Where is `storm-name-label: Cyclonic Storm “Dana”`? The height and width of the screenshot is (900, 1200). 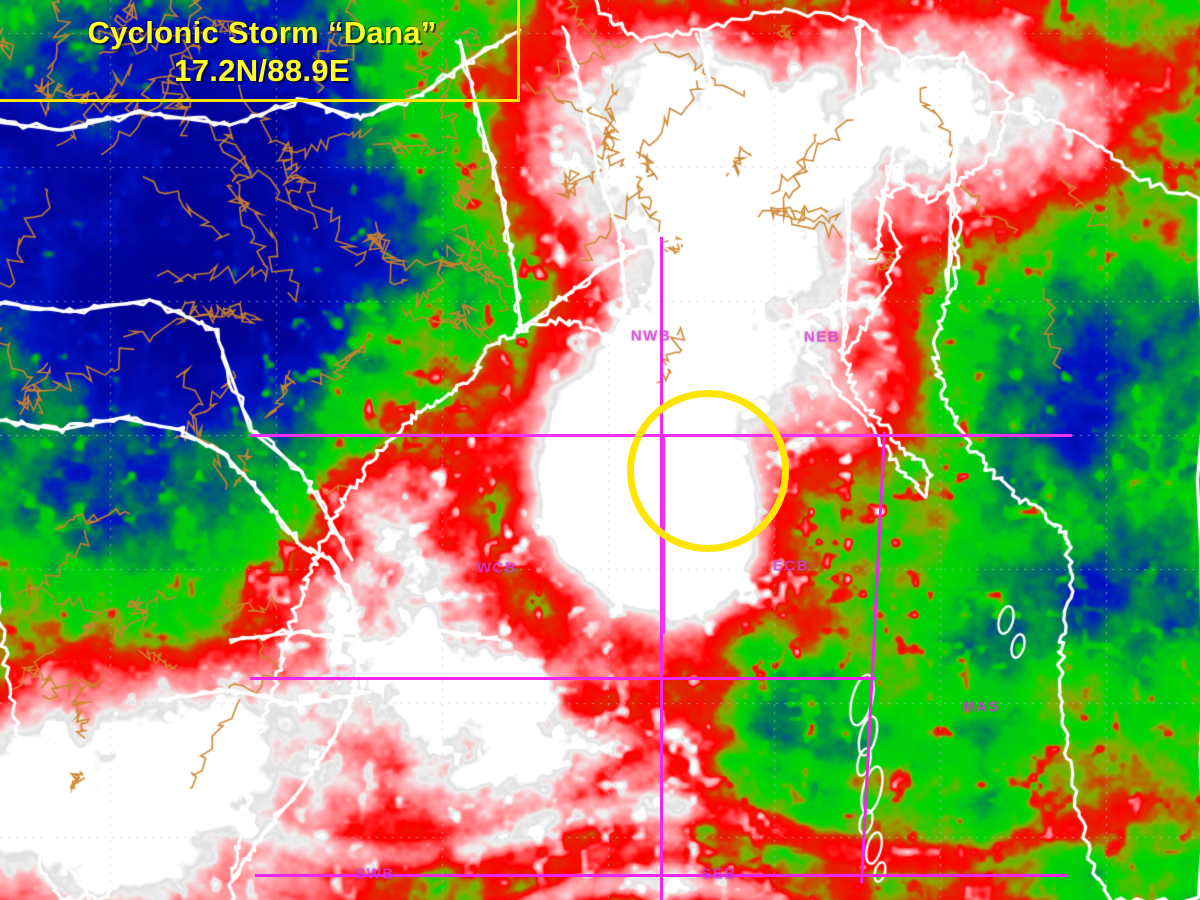
storm-name-label: Cyclonic Storm “Dana” is located at coordinates (262, 32).